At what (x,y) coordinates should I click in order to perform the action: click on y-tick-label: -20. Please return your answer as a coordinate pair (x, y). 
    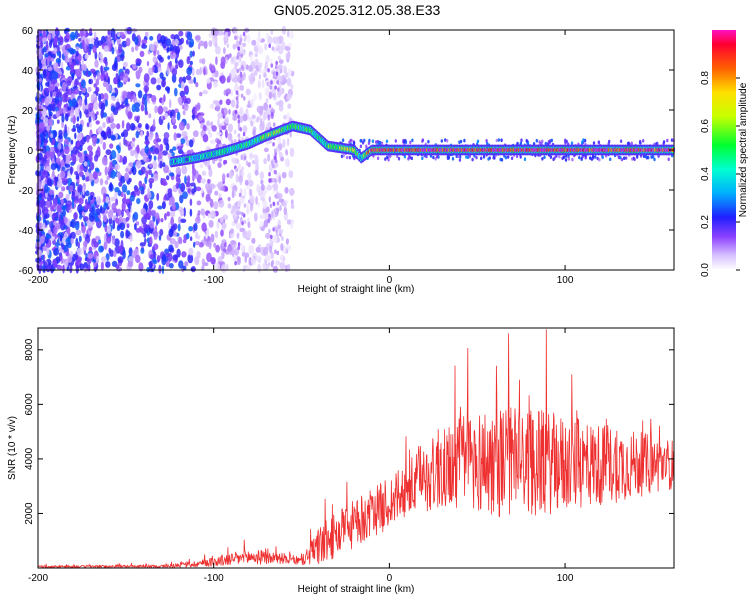
    Looking at the image, I should click on (26, 191).